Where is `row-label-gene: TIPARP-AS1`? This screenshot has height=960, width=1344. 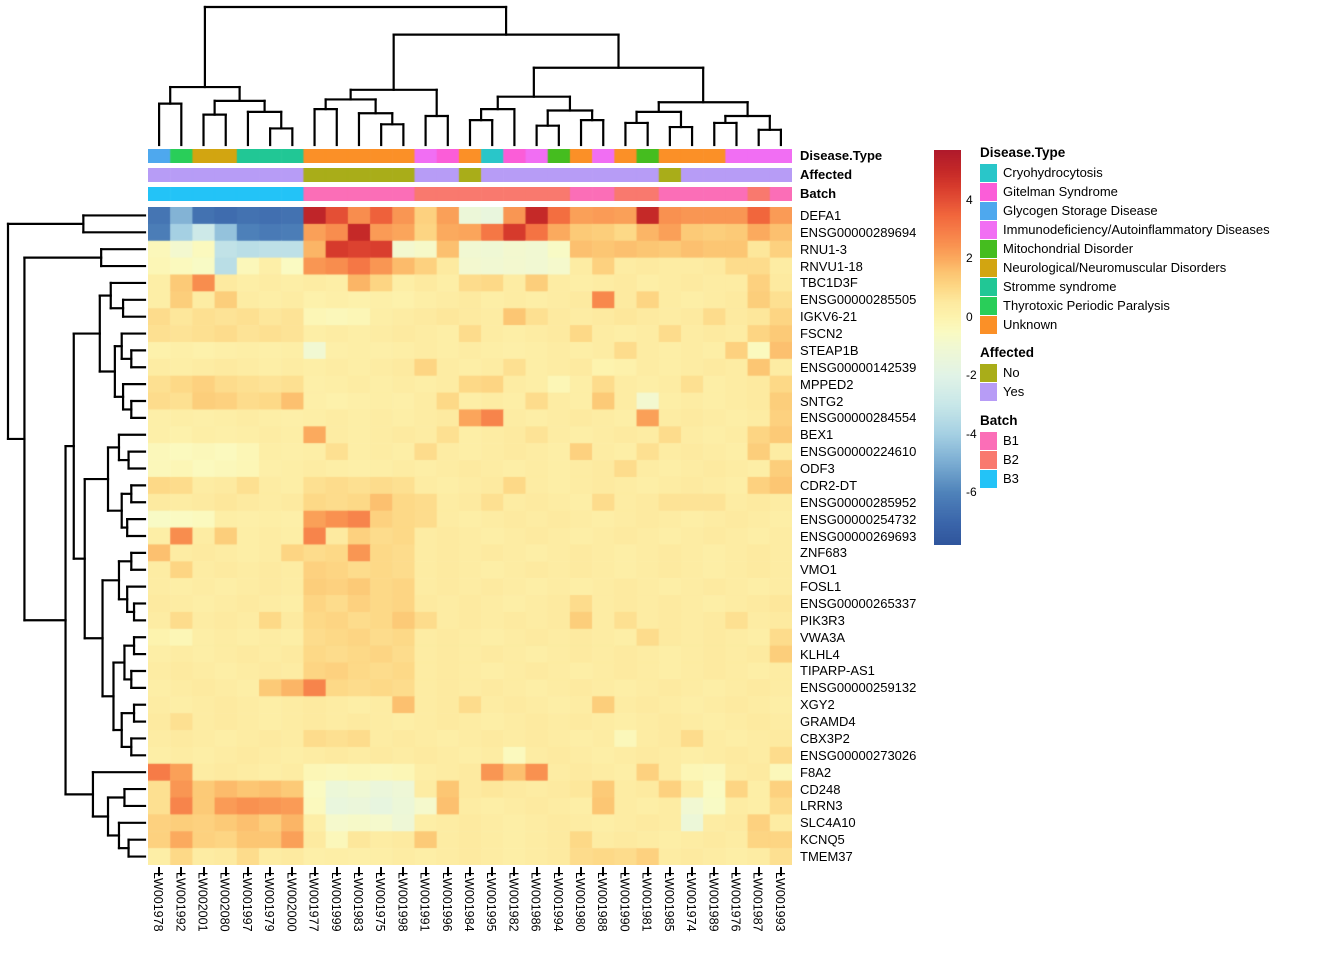
row-label-gene: TIPARP-AS1 is located at coordinates (837, 671).